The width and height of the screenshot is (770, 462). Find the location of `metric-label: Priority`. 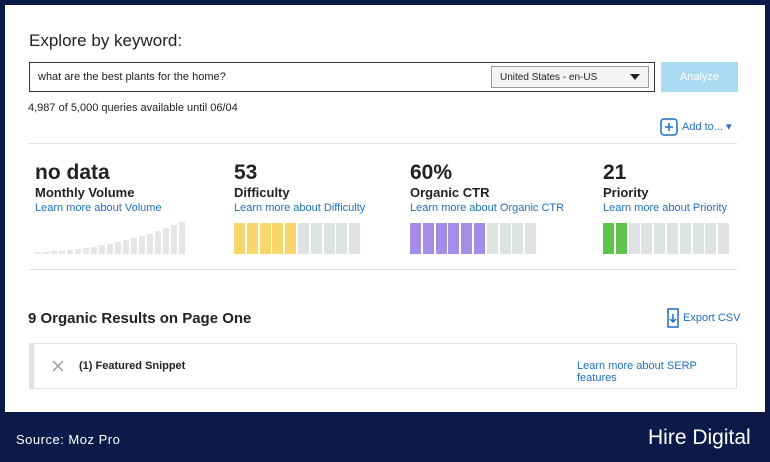

metric-label: Priority is located at coordinates (626, 192).